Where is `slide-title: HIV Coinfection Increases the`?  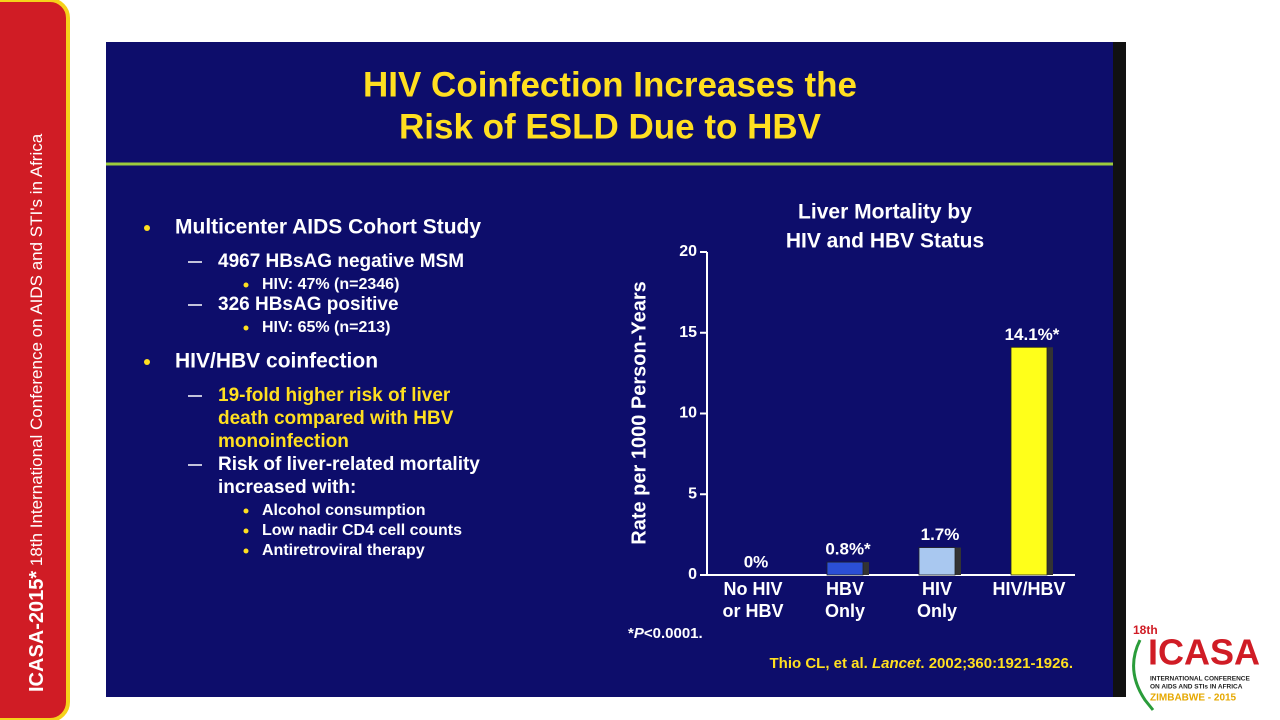
slide-title: HIV Coinfection Increases the is located at coordinates (610, 84).